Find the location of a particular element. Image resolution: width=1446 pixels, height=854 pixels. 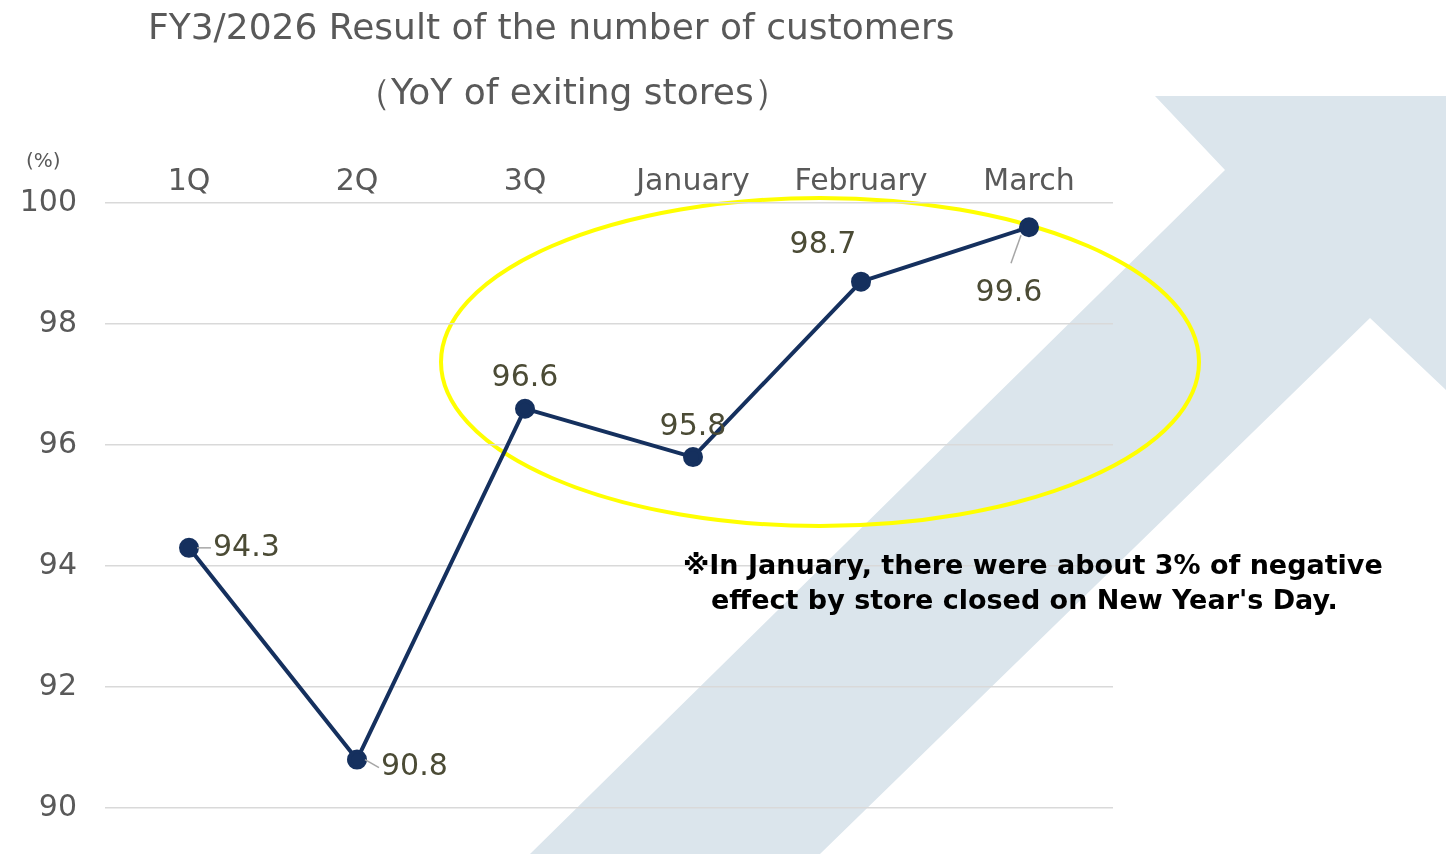

data-label: 99.6 is located at coordinates (1009, 290).